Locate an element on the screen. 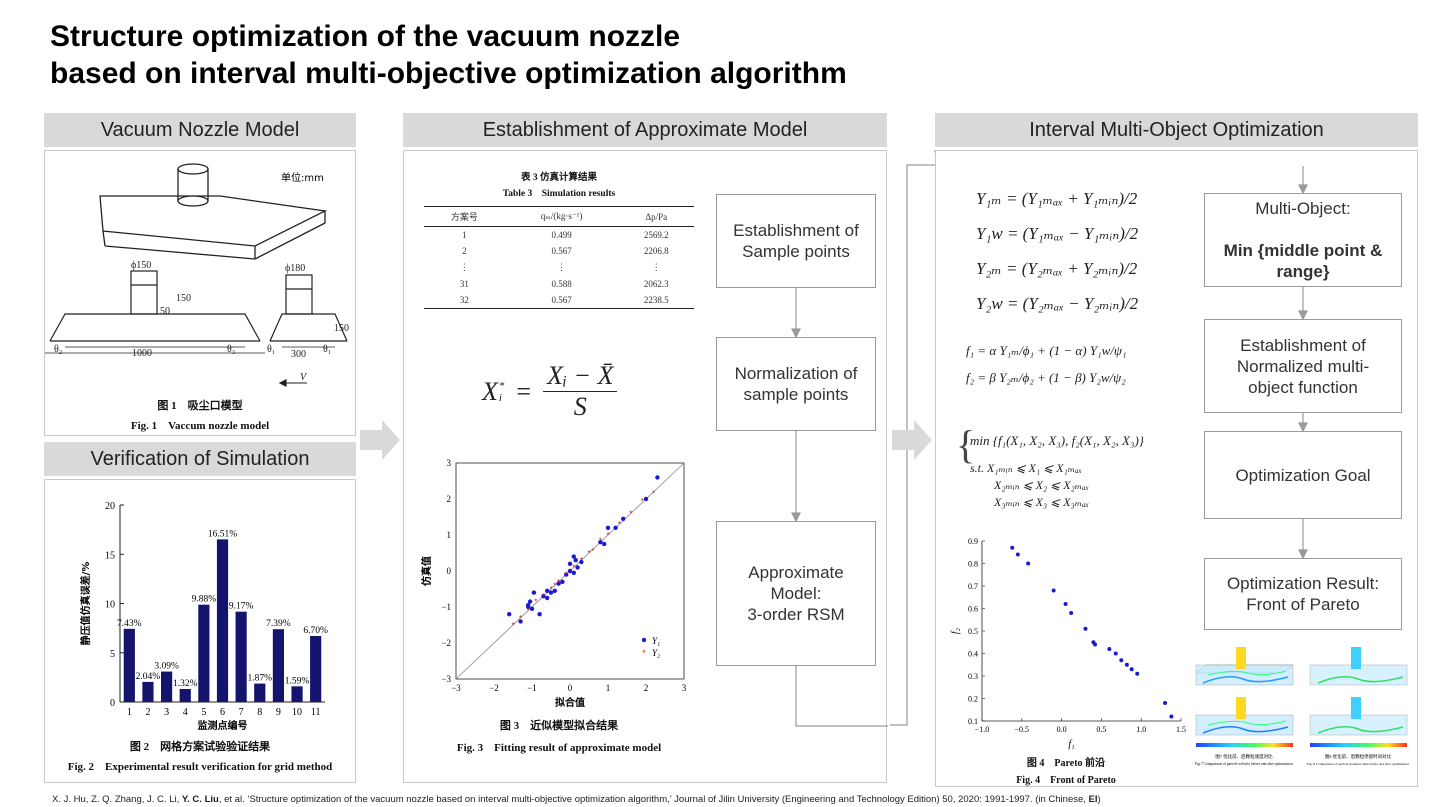  y-tick-label: 0 is located at coordinates (449, 571).